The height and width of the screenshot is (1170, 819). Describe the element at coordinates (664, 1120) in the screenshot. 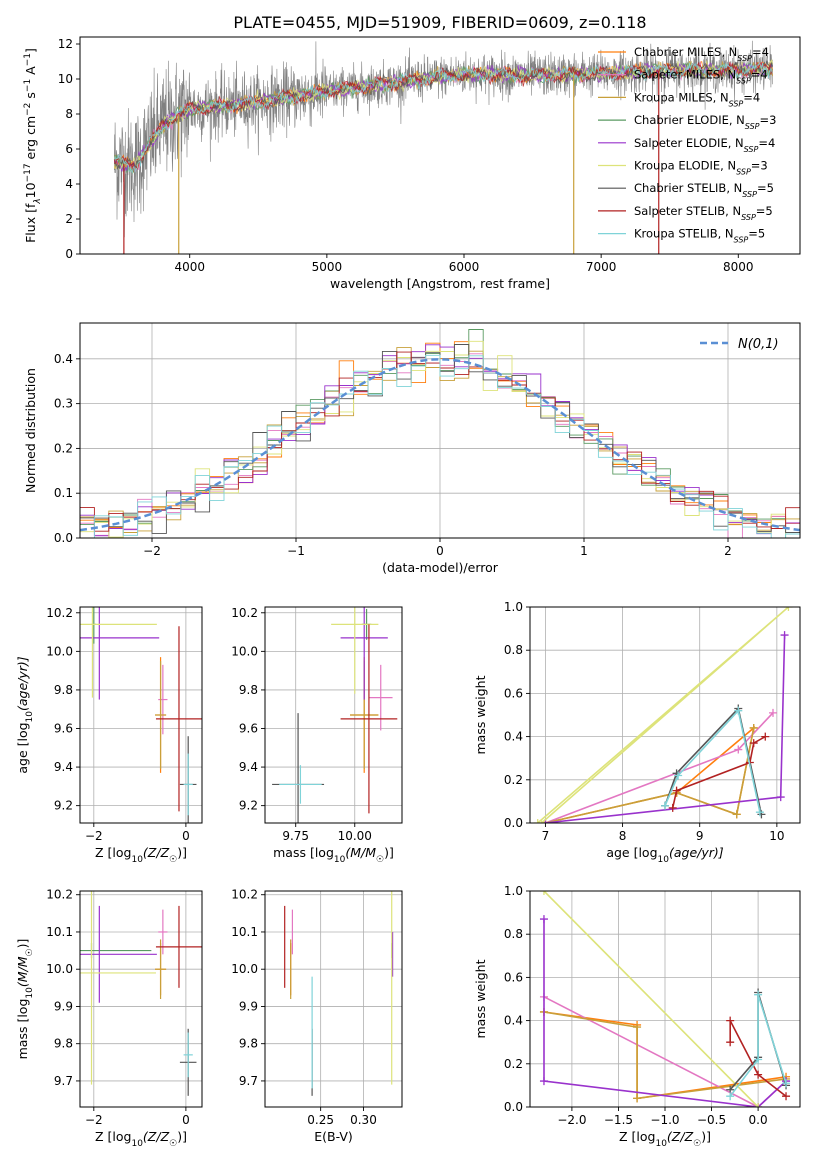

I see `x-tick-label: −1.0` at that location.